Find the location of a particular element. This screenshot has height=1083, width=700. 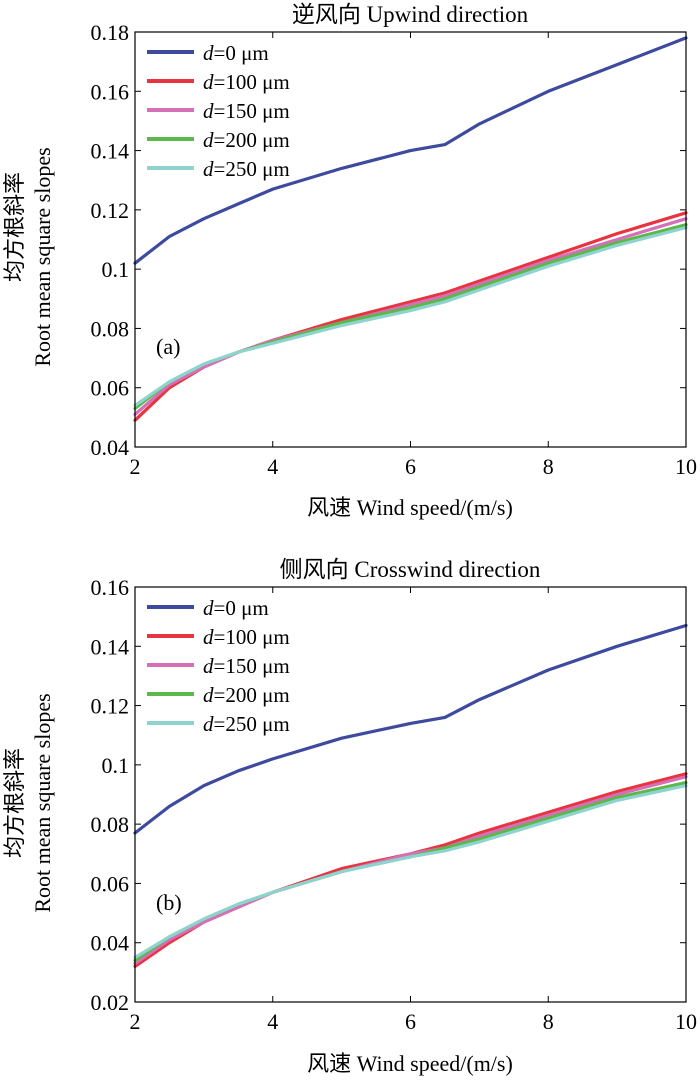

y-tick-label: 0.18 is located at coordinates (110, 32).